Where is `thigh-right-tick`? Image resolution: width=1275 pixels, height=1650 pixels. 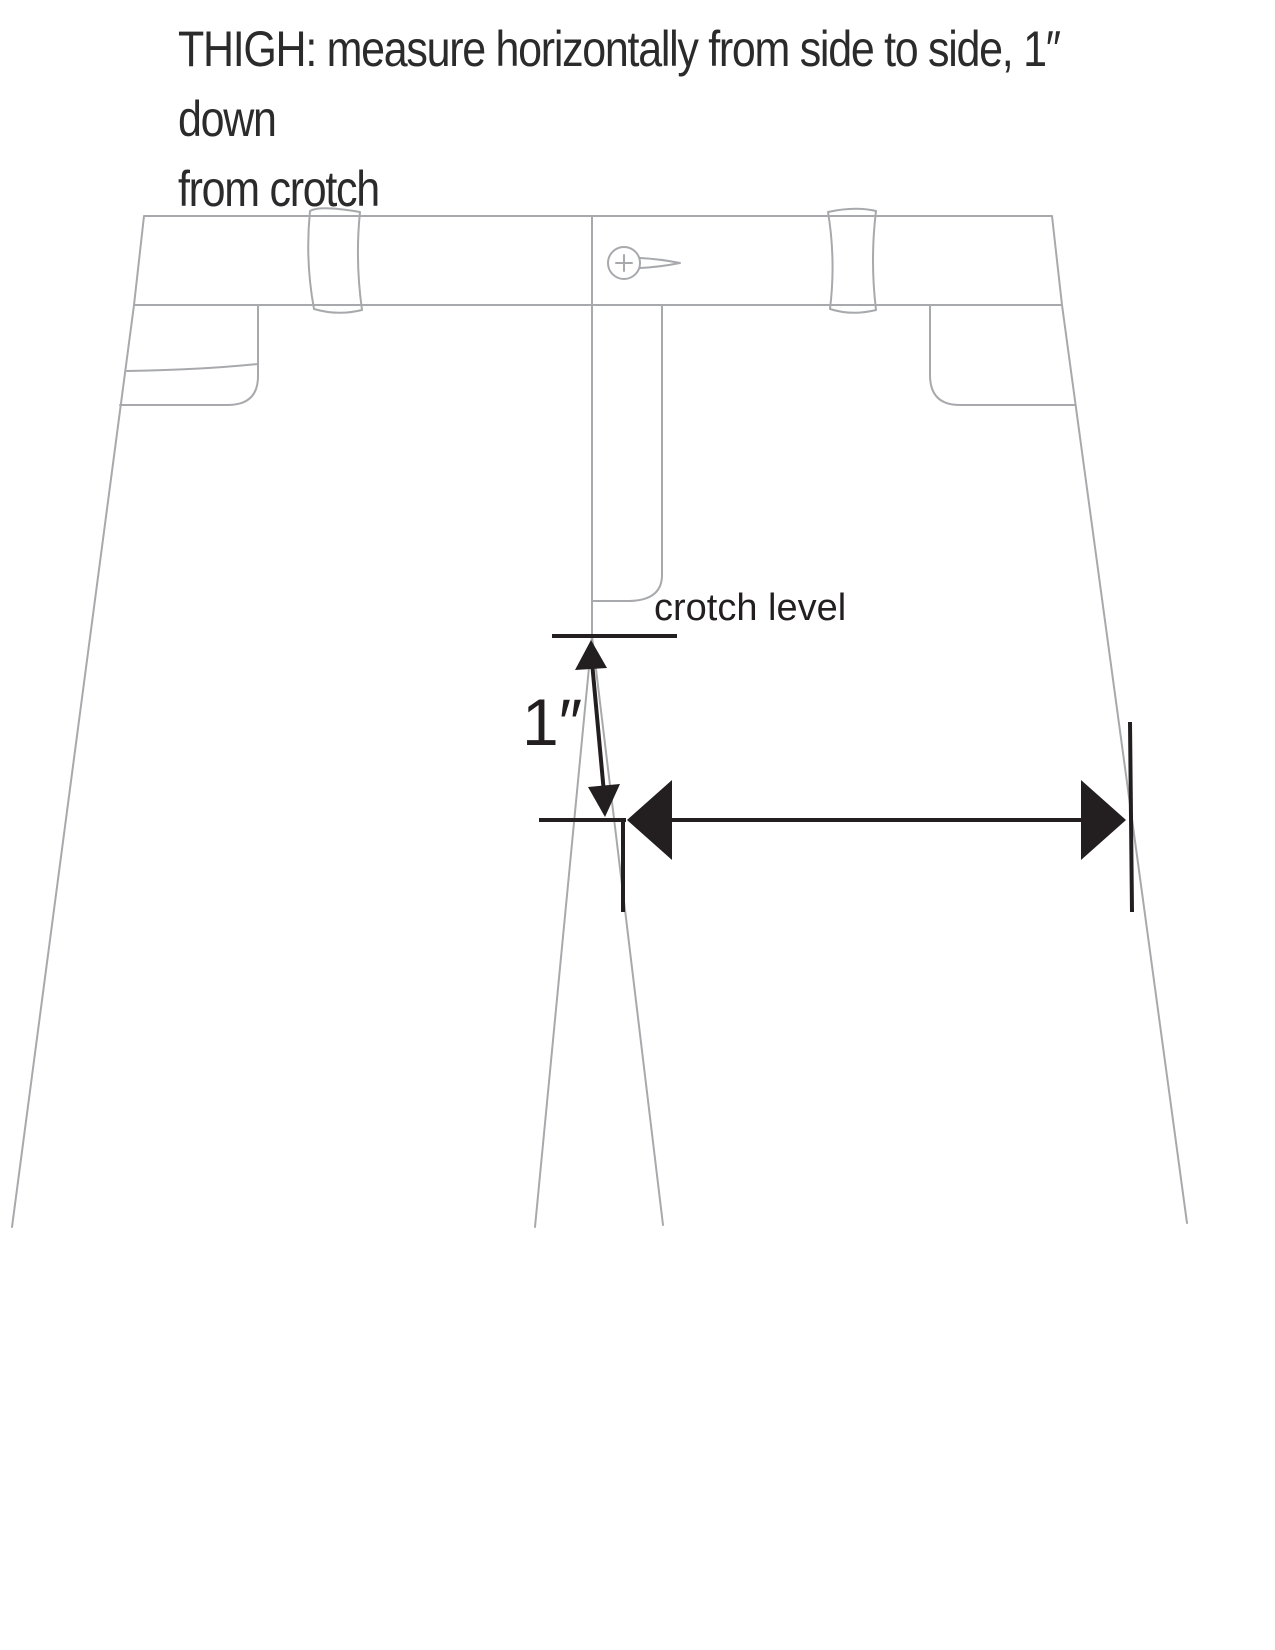 thigh-right-tick is located at coordinates (1131, 817).